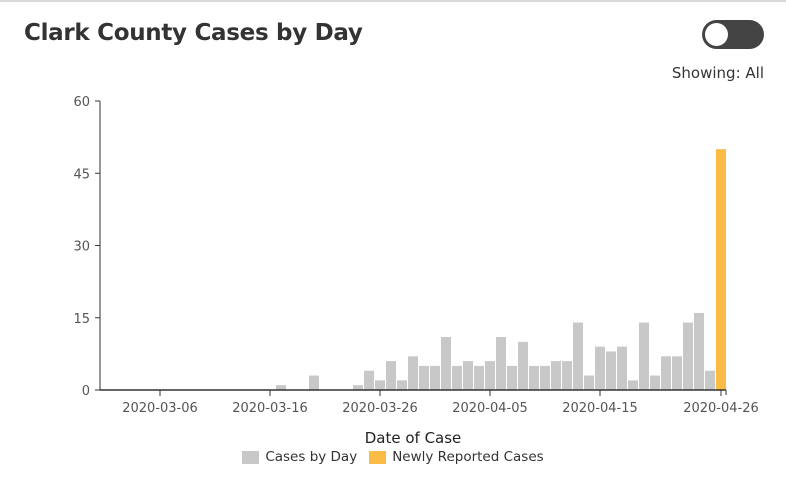 The height and width of the screenshot is (486, 786). I want to click on legend-label: Newly Reported Cases, so click(468, 457).